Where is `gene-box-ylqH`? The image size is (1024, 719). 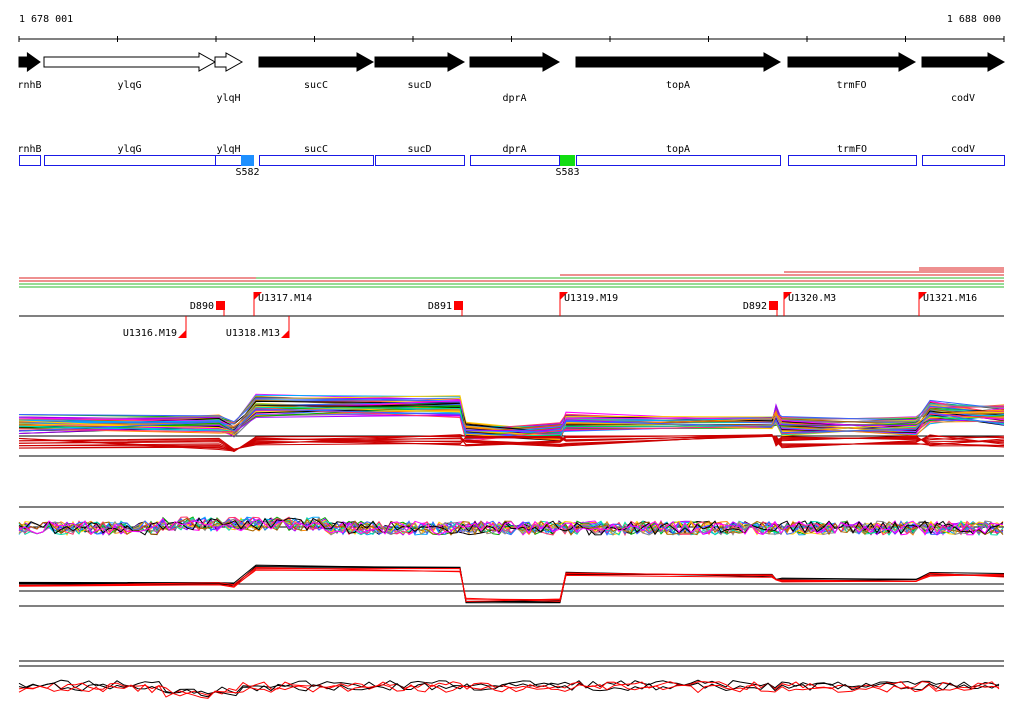
gene-box-ylqH is located at coordinates (229, 160).